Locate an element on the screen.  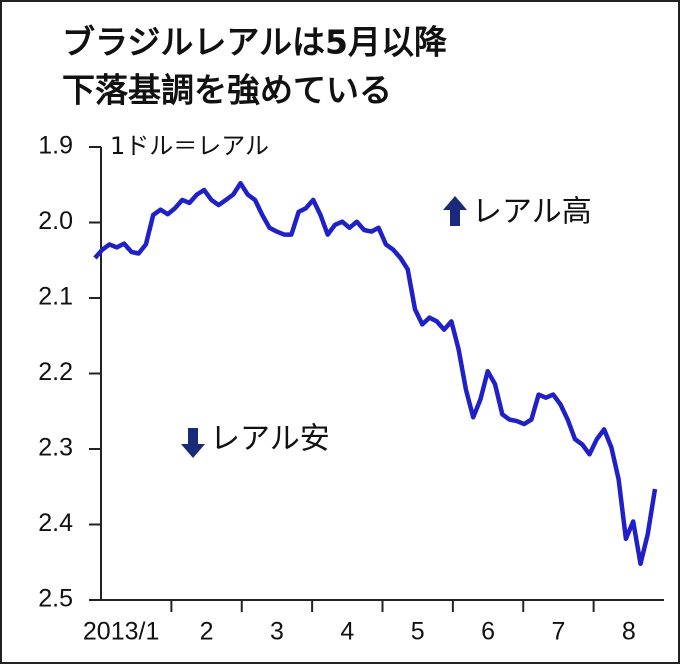
x-tick-label: 7 is located at coordinates (558, 632).